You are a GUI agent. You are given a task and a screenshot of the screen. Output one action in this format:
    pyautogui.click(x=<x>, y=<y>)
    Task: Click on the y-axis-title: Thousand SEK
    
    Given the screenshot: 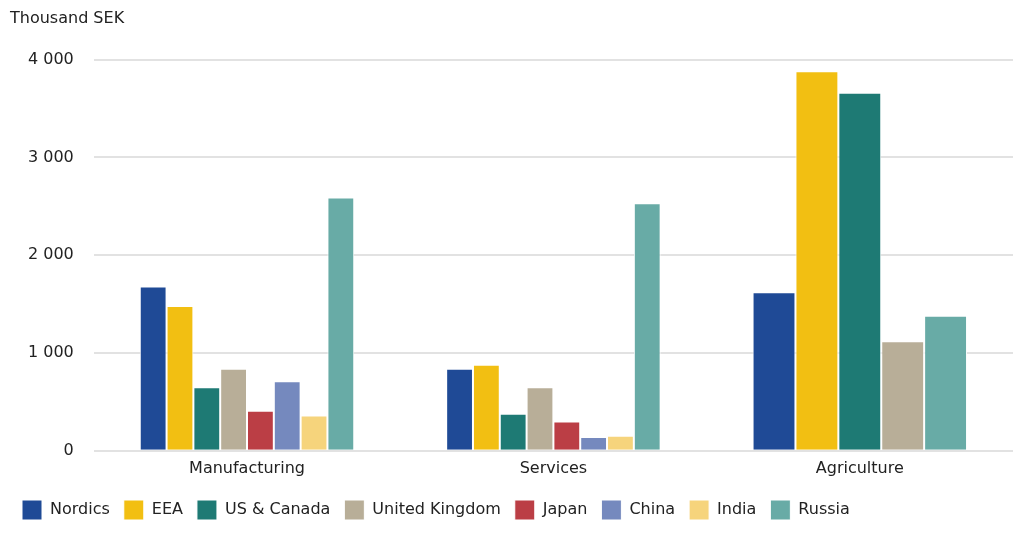 What is the action you would take?
    pyautogui.click(x=67, y=18)
    